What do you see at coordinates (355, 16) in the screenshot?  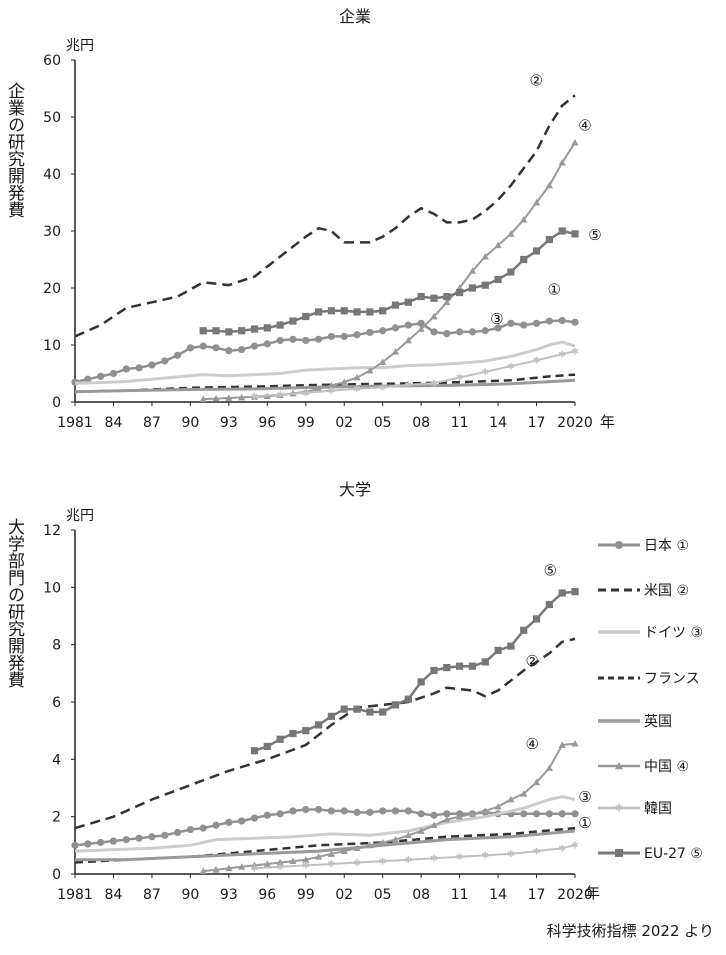 I see `chart-title: 企業` at bounding box center [355, 16].